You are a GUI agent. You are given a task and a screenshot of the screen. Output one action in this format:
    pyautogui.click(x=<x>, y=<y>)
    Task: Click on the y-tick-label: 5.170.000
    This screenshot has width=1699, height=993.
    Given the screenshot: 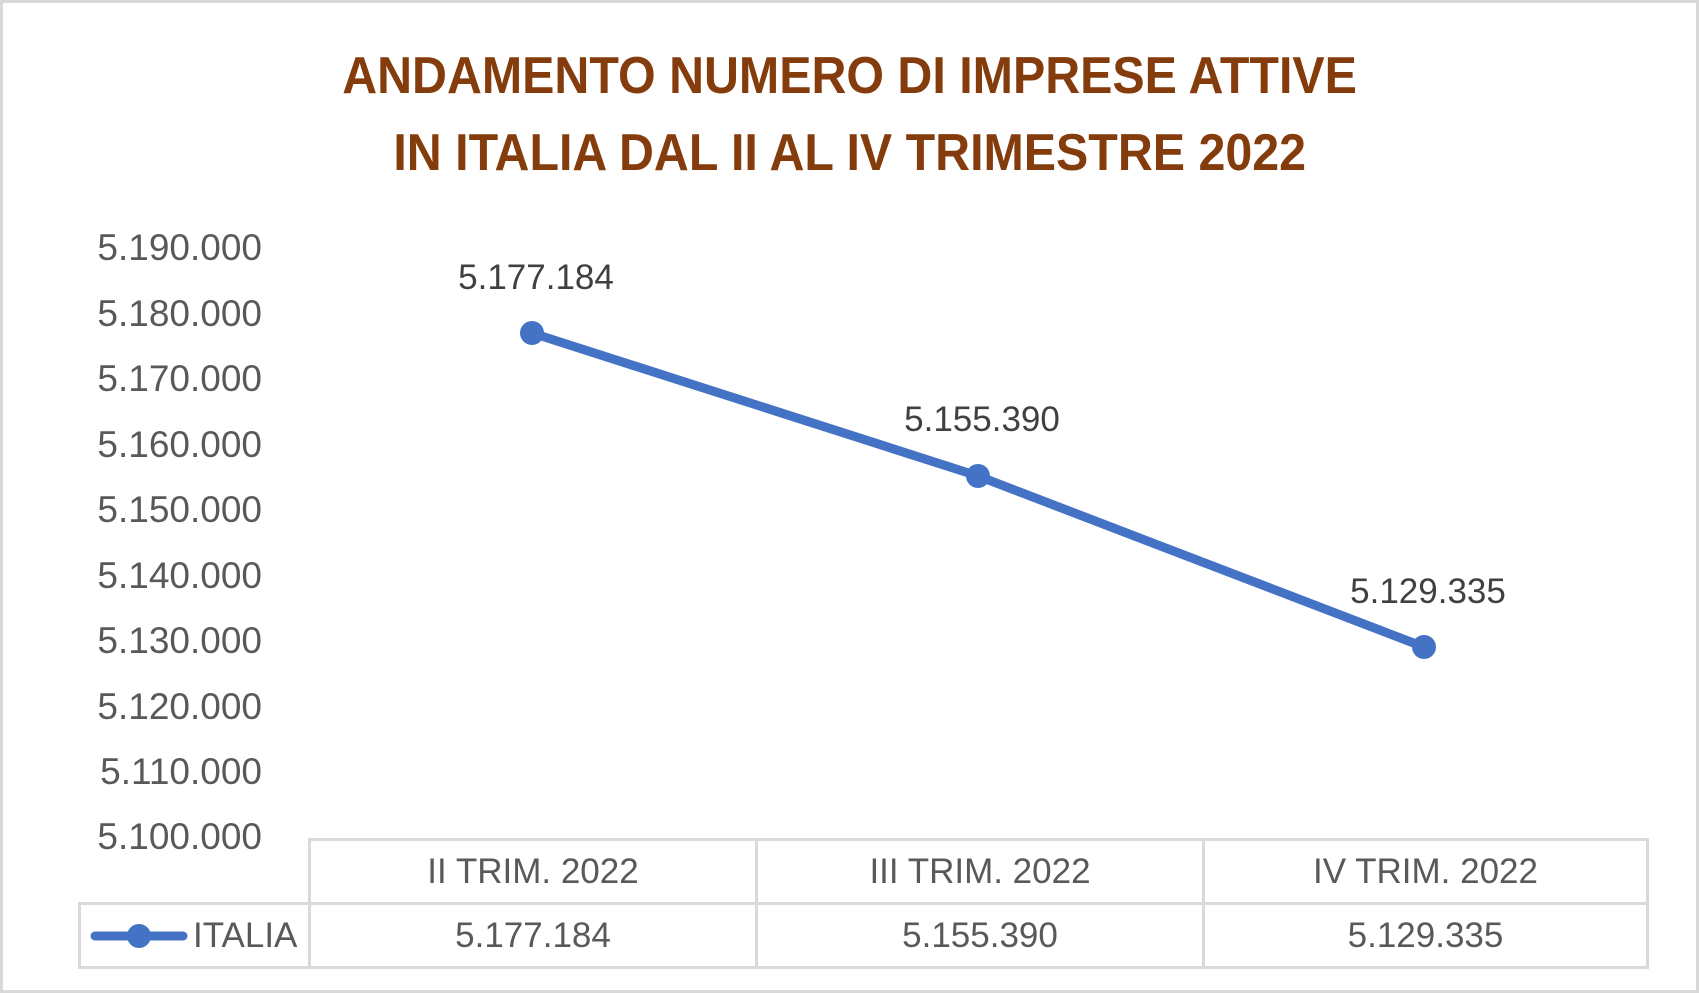 What is the action you would take?
    pyautogui.click(x=179, y=378)
    